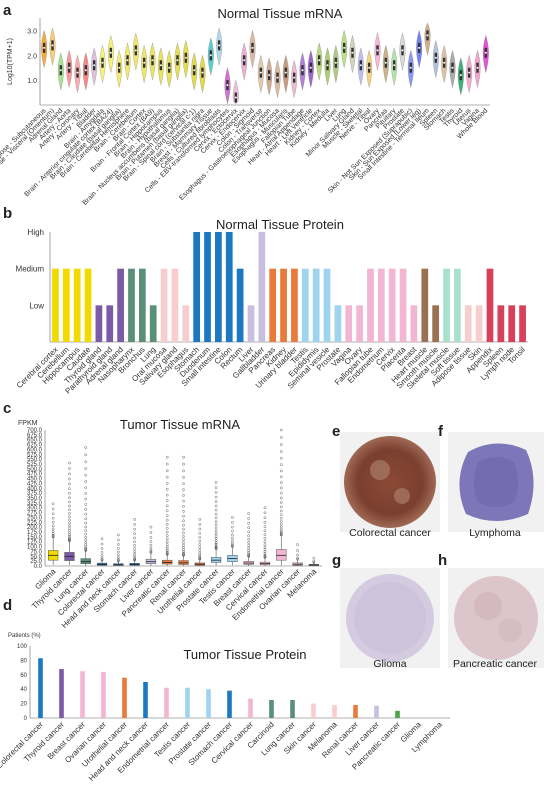 This screenshot has width=550, height=797. Describe the element at coordinates (35, 450) in the screenshot. I see `chart-c-ytick-label: 600.0` at that location.